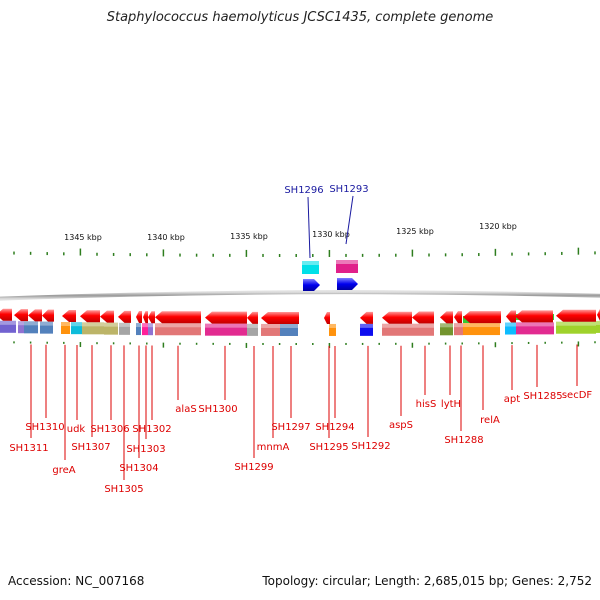  I want to click on gene-label: SH1300, so click(217, 409).